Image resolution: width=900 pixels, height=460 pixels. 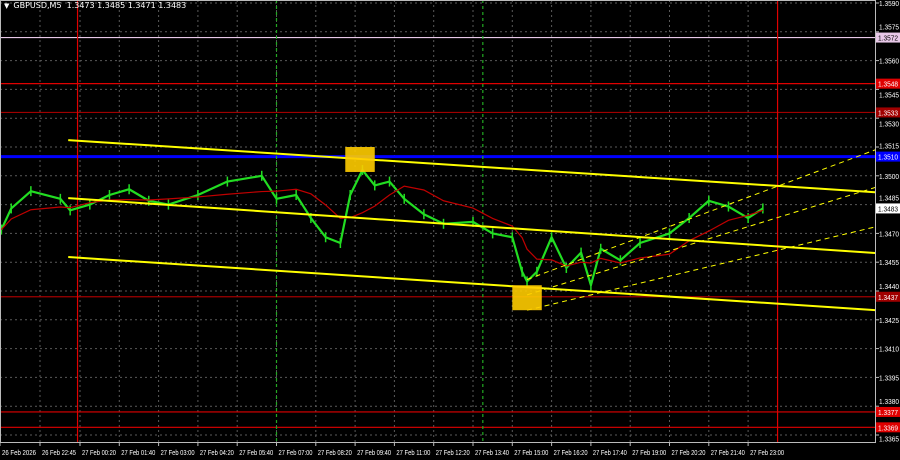 I want to click on x-tick-label: 27 Feb 01:40, so click(x=138, y=452).